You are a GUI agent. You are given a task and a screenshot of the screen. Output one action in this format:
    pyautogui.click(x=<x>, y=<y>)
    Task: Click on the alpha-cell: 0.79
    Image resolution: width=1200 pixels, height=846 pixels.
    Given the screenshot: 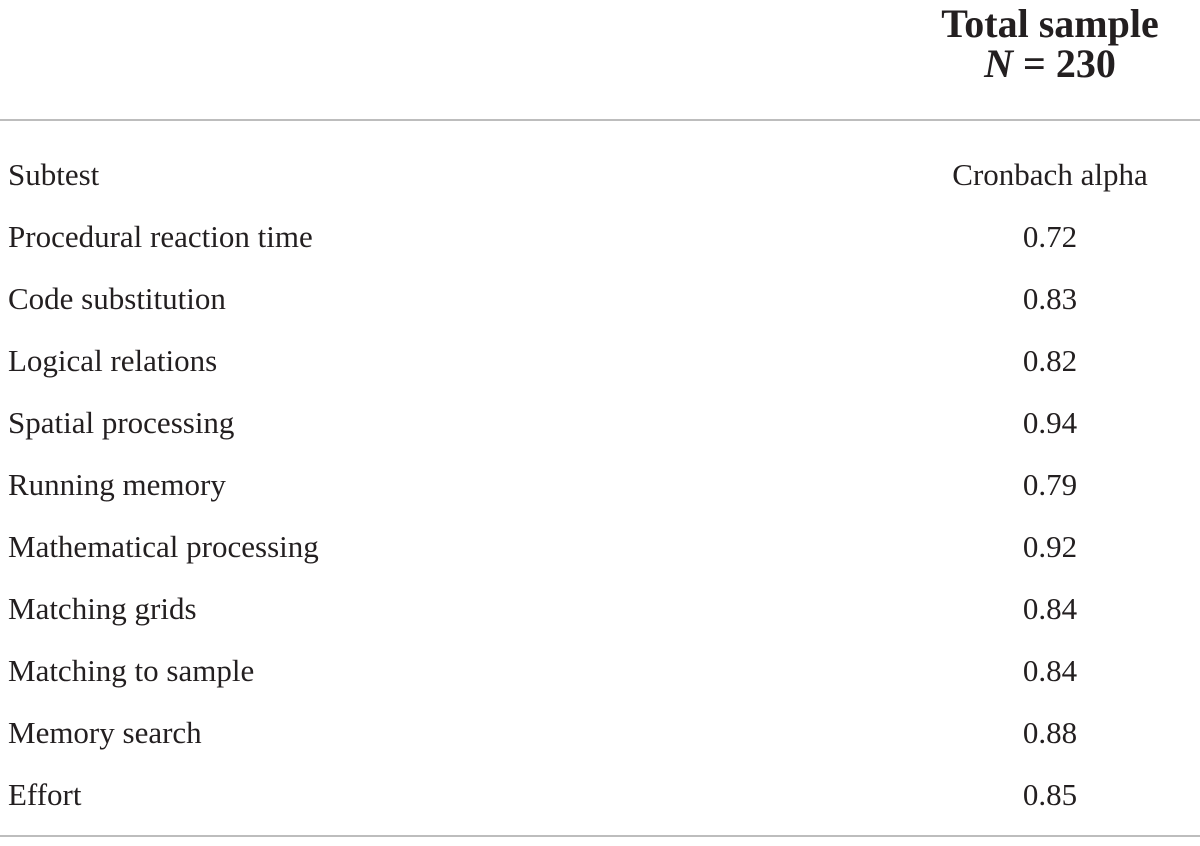 What is the action you would take?
    pyautogui.click(x=1050, y=484)
    